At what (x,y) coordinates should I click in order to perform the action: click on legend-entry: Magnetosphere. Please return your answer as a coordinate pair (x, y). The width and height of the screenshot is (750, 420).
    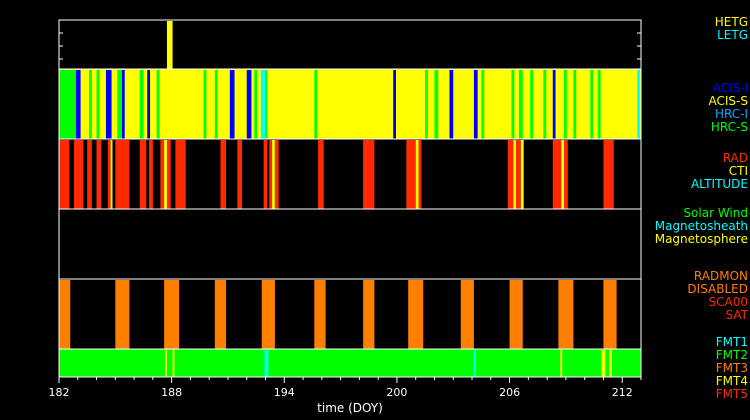
    Looking at the image, I should click on (701, 239).